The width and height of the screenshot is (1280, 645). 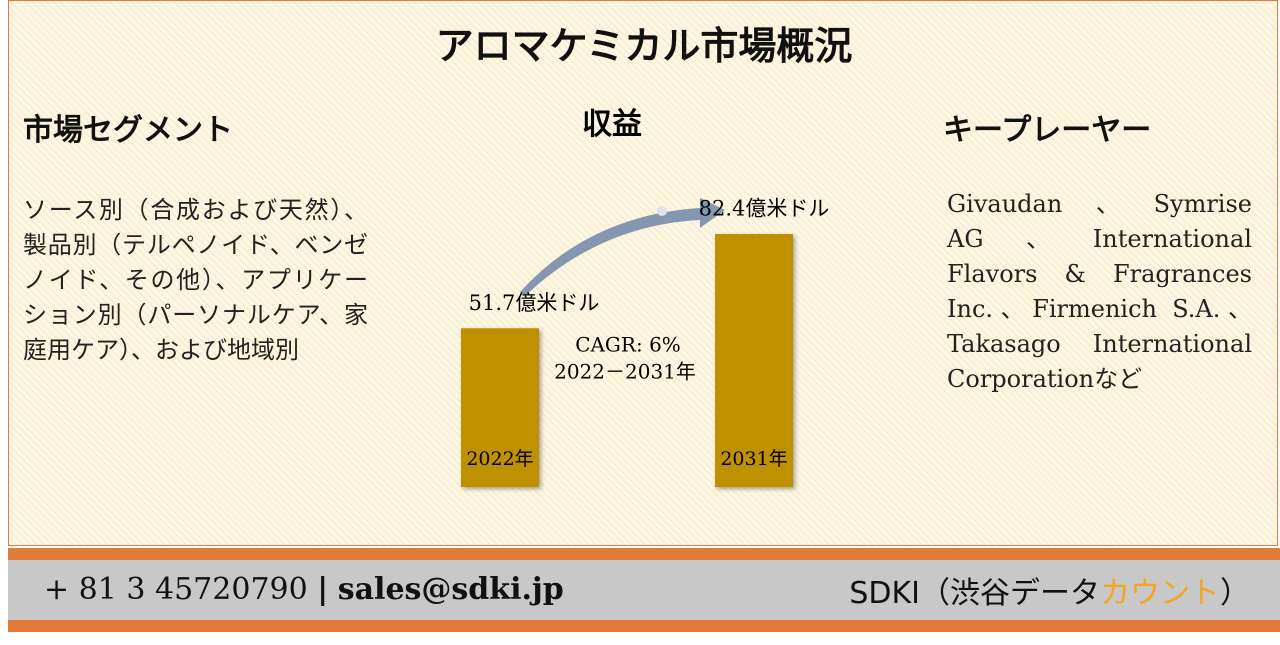 What do you see at coordinates (1235, 593) in the screenshot?
I see `company-end: ）` at bounding box center [1235, 593].